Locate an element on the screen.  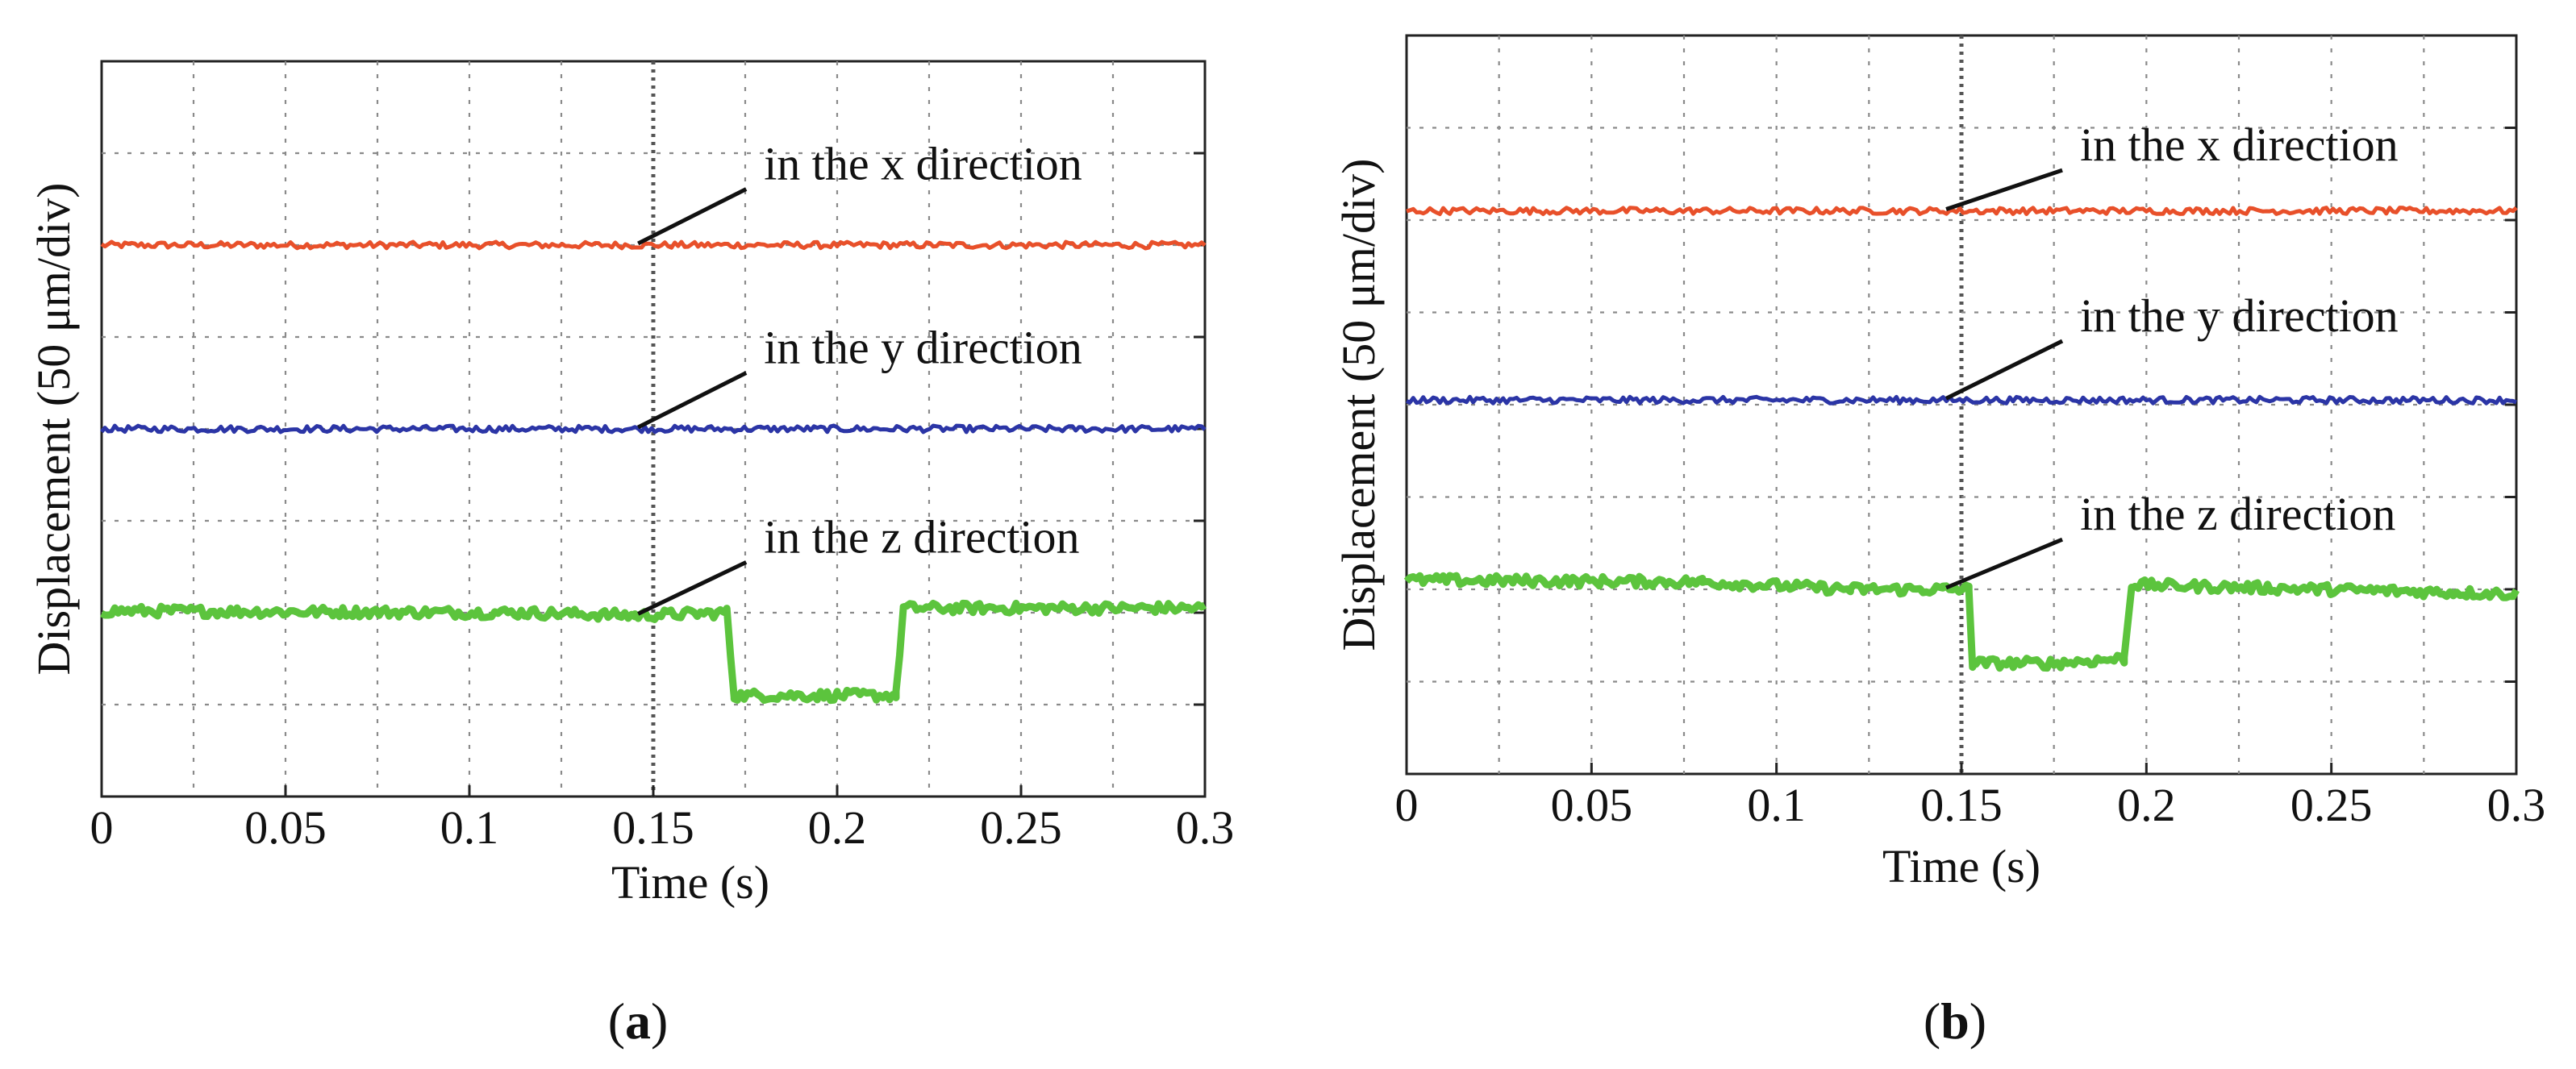
panel-a-letter: a is located at coordinates (638, 1021).